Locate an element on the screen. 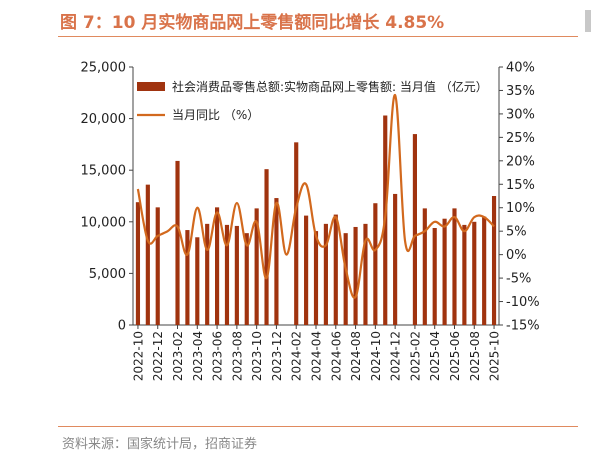  x-tick-label: 2025-08 is located at coordinates (475, 356).